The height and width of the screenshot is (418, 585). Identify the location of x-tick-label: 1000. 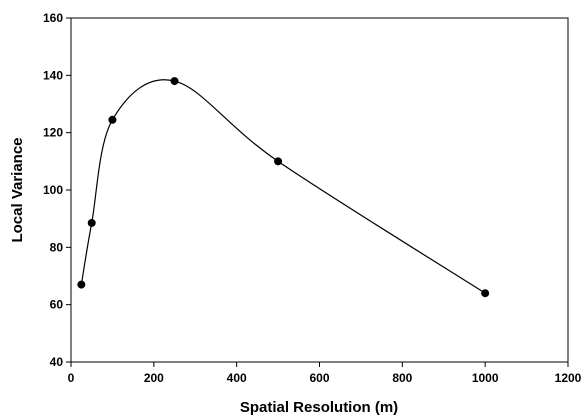
(485, 378).